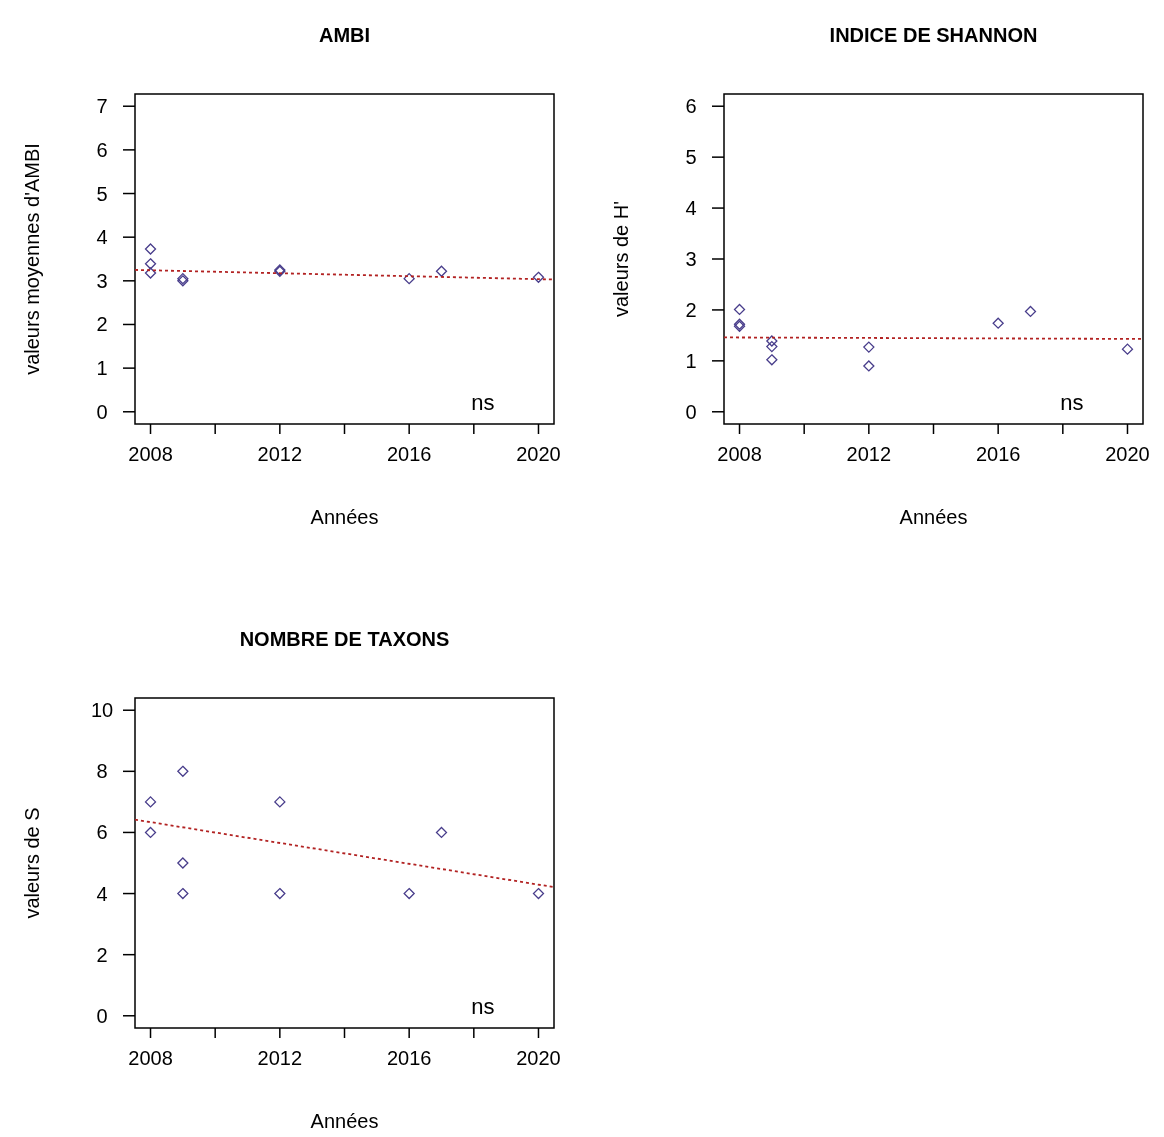 This screenshot has height=1137, width=1164. I want to click on chart-title: INDICE DE SHANNON, so click(933, 35).